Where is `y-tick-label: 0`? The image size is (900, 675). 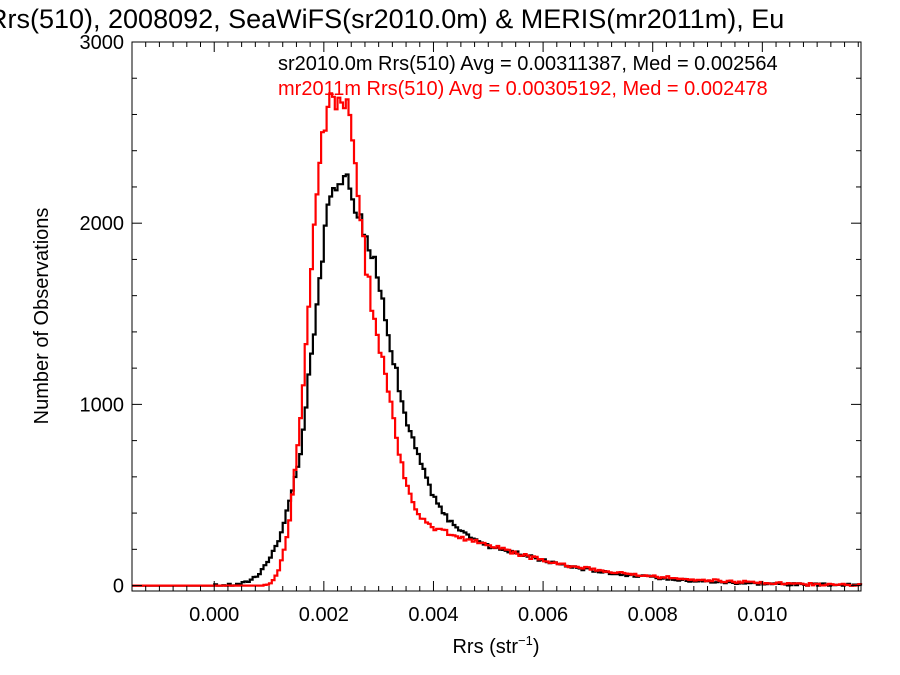
y-tick-label: 0 is located at coordinates (118, 587).